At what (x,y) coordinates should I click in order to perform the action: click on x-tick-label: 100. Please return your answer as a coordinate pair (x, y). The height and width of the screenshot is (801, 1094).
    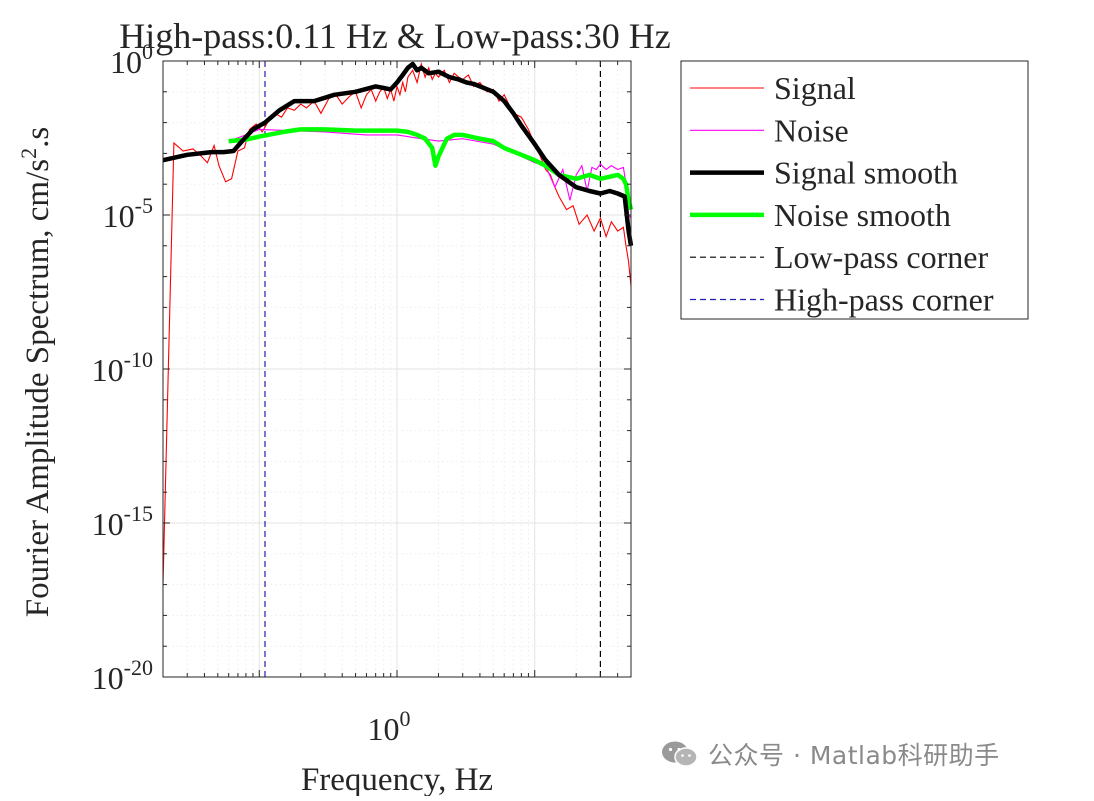
    Looking at the image, I should click on (389, 726).